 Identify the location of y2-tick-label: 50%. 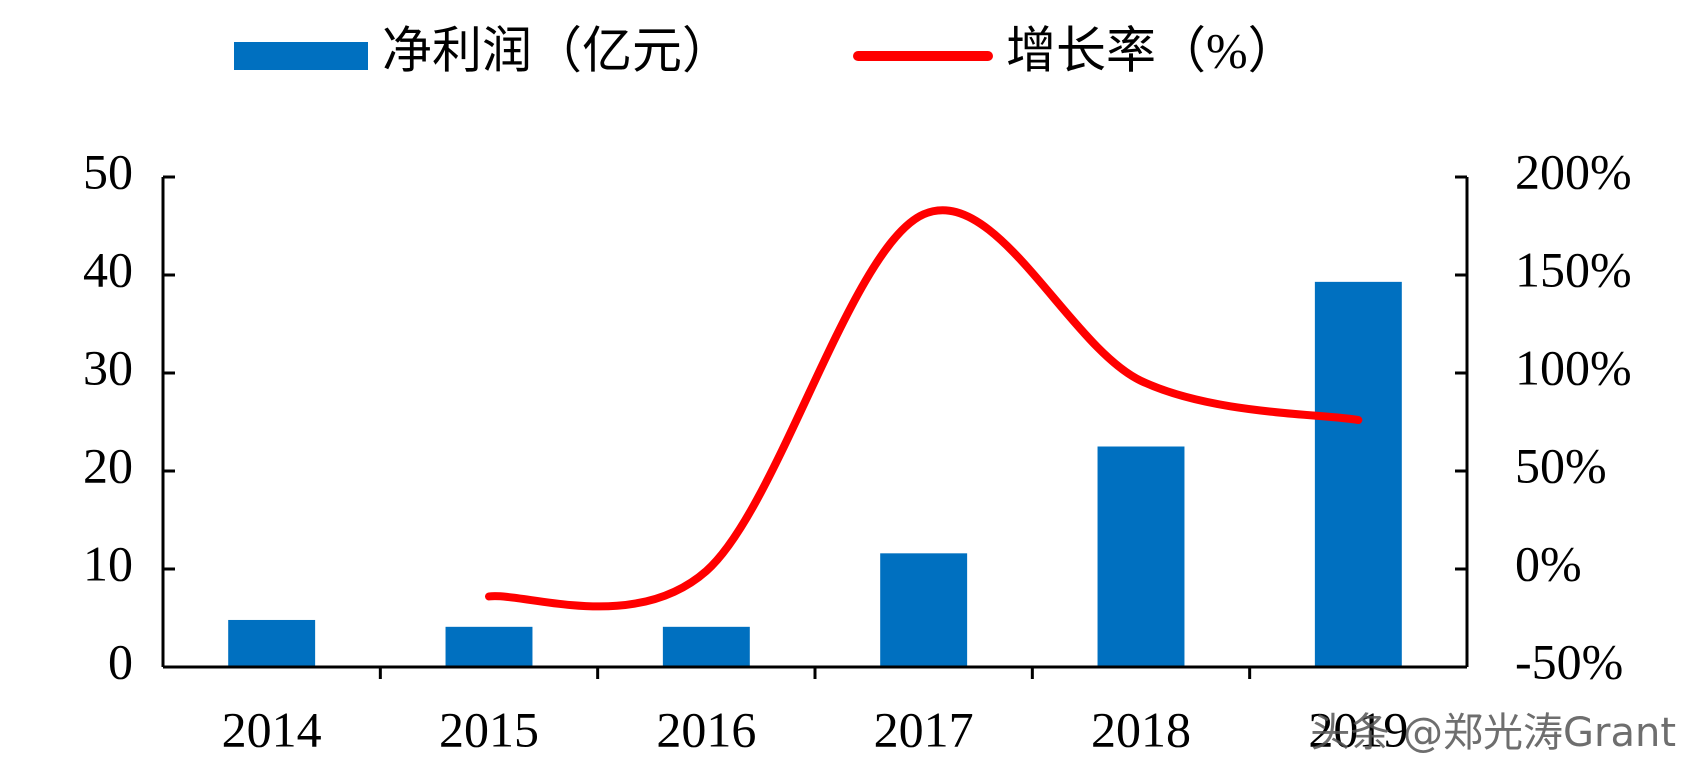
(1561, 465).